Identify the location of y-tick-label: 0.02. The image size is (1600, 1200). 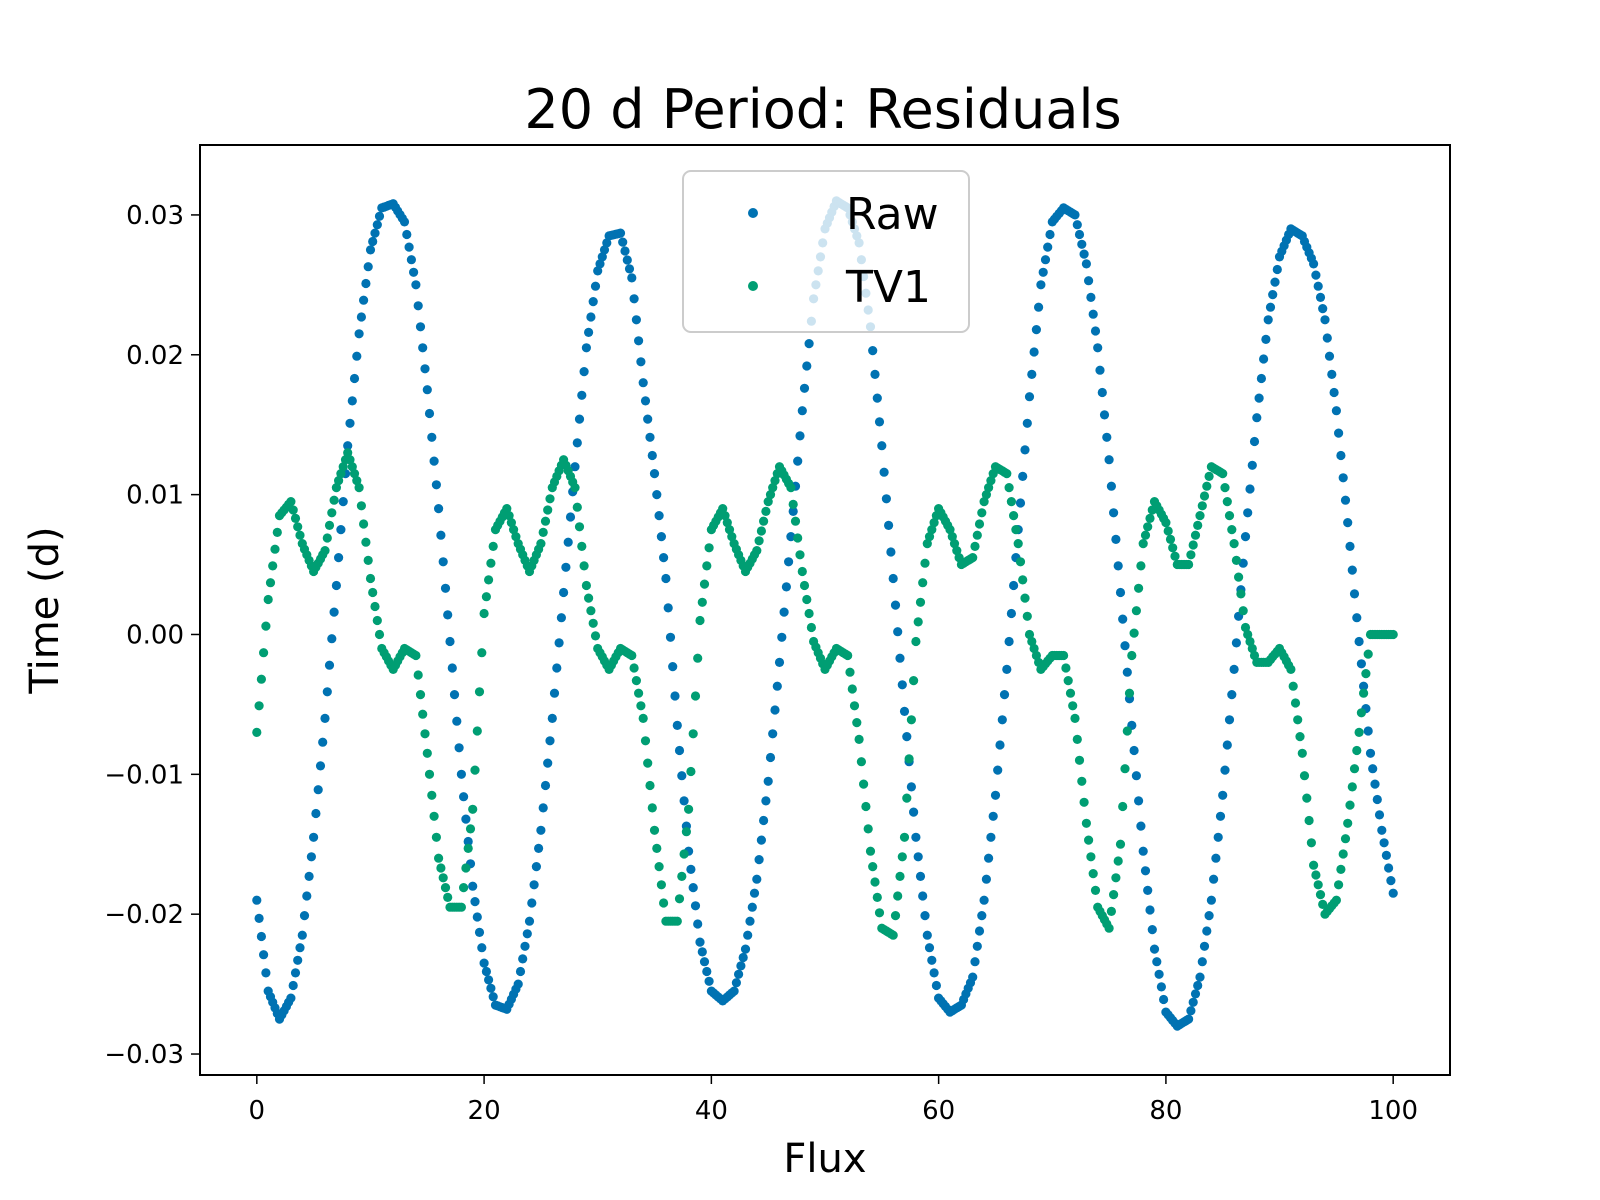
(155, 356).